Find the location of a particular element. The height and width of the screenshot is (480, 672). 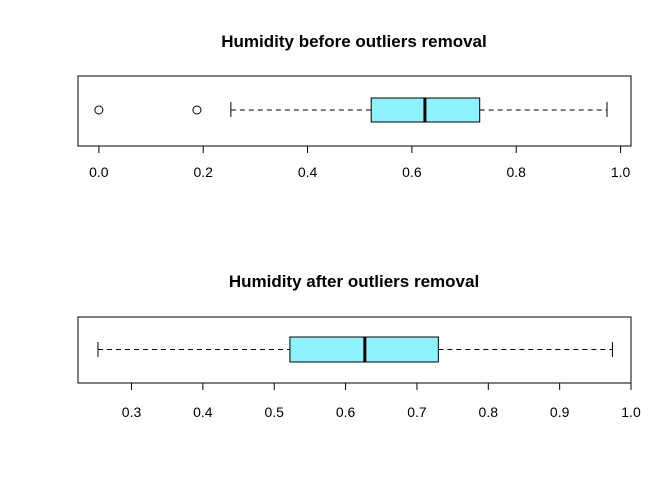

x-tick-label-before: 0.2 is located at coordinates (203, 172).